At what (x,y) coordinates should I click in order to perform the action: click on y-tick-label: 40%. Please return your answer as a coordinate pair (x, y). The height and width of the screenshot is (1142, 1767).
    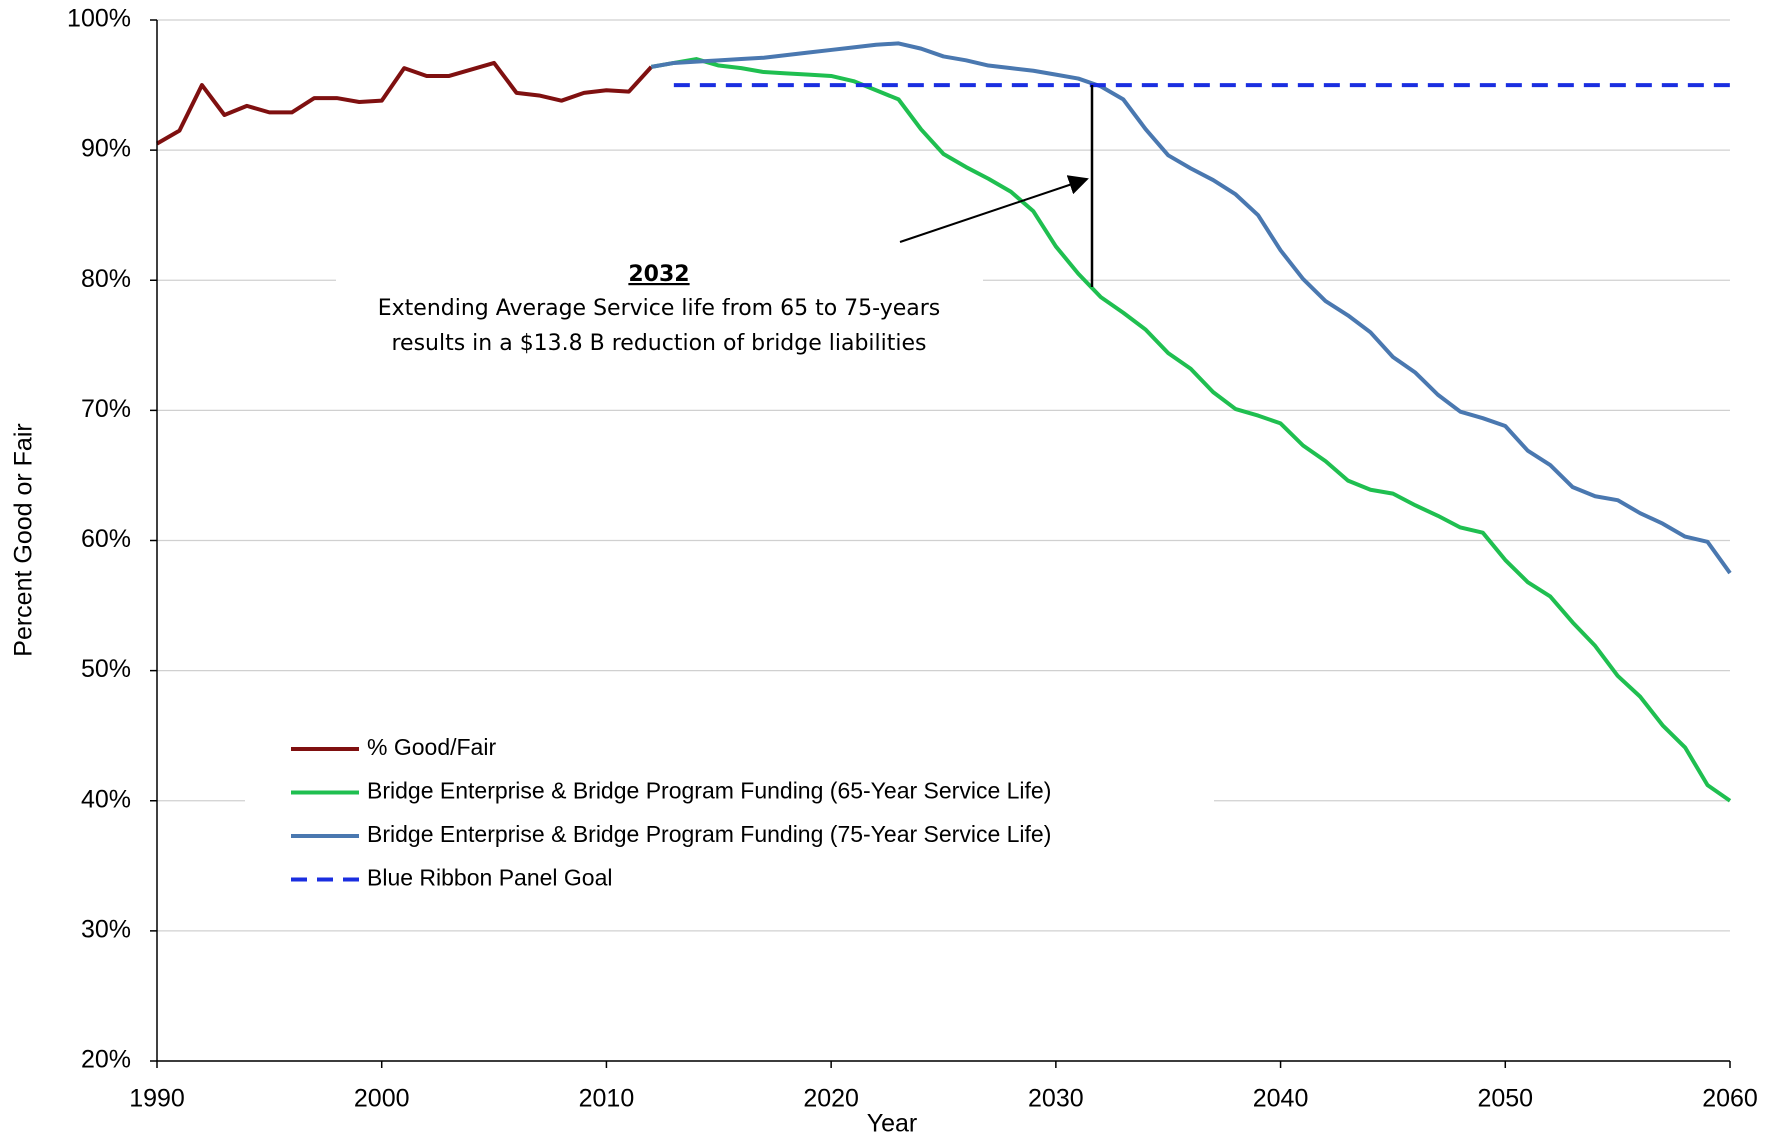
    Looking at the image, I should click on (106, 799).